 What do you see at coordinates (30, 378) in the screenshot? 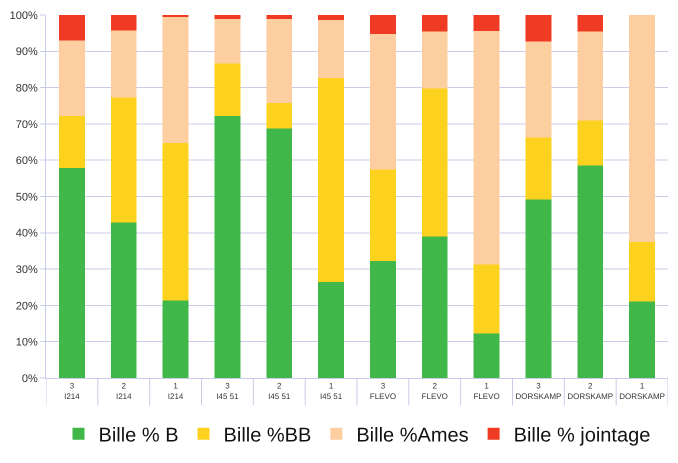
I see `y-tick-label: 0%` at bounding box center [30, 378].